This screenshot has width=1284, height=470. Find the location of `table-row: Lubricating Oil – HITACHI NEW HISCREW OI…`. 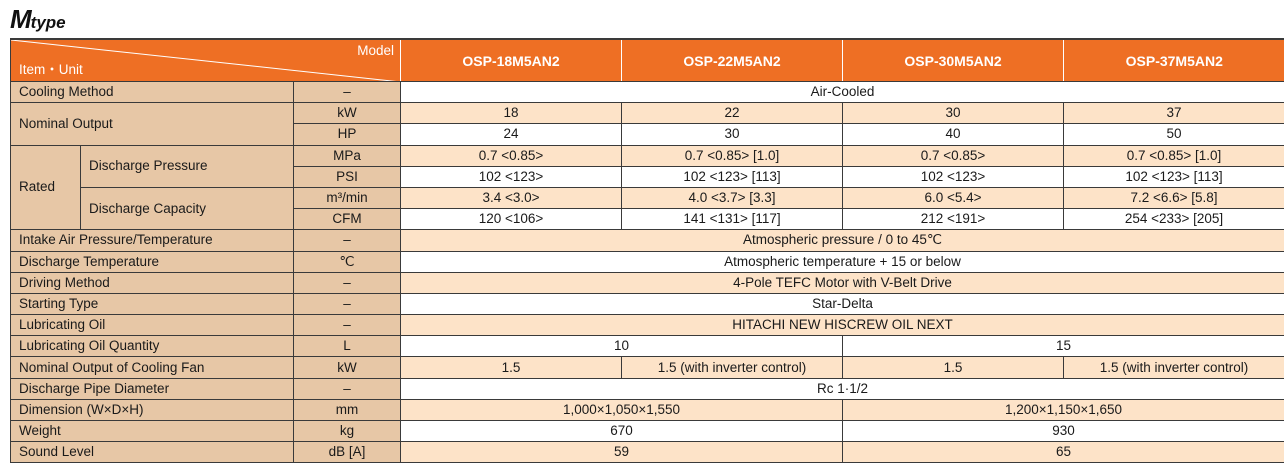

table-row: Lubricating Oil – HITACHI NEW HISCREW OI… is located at coordinates (647, 325).